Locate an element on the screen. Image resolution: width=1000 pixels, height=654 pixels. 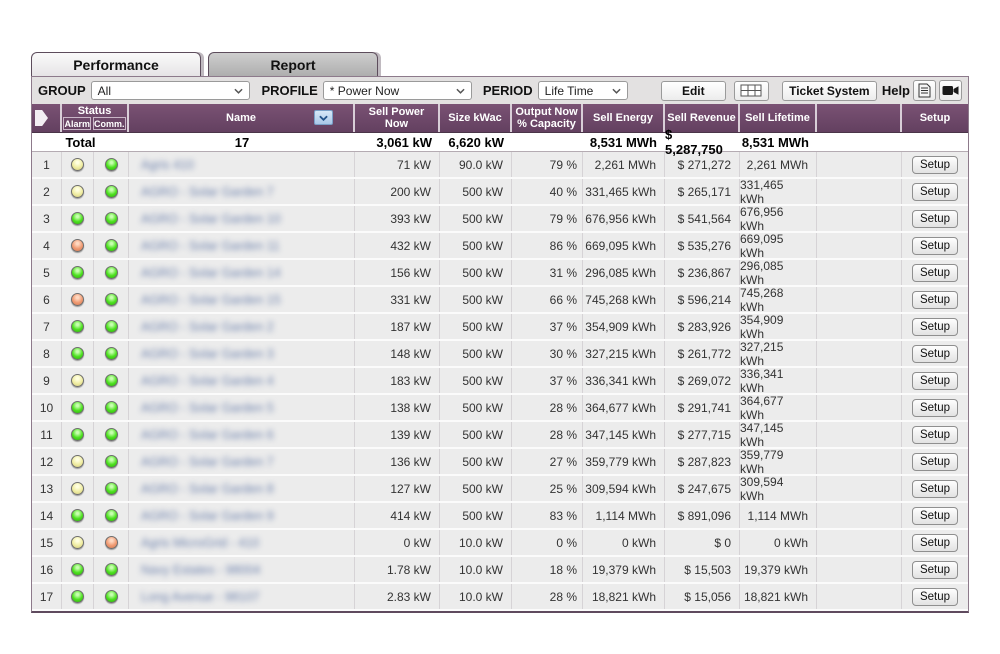
output-column-header: Output Now % Capacity is located at coordinates (547, 118).